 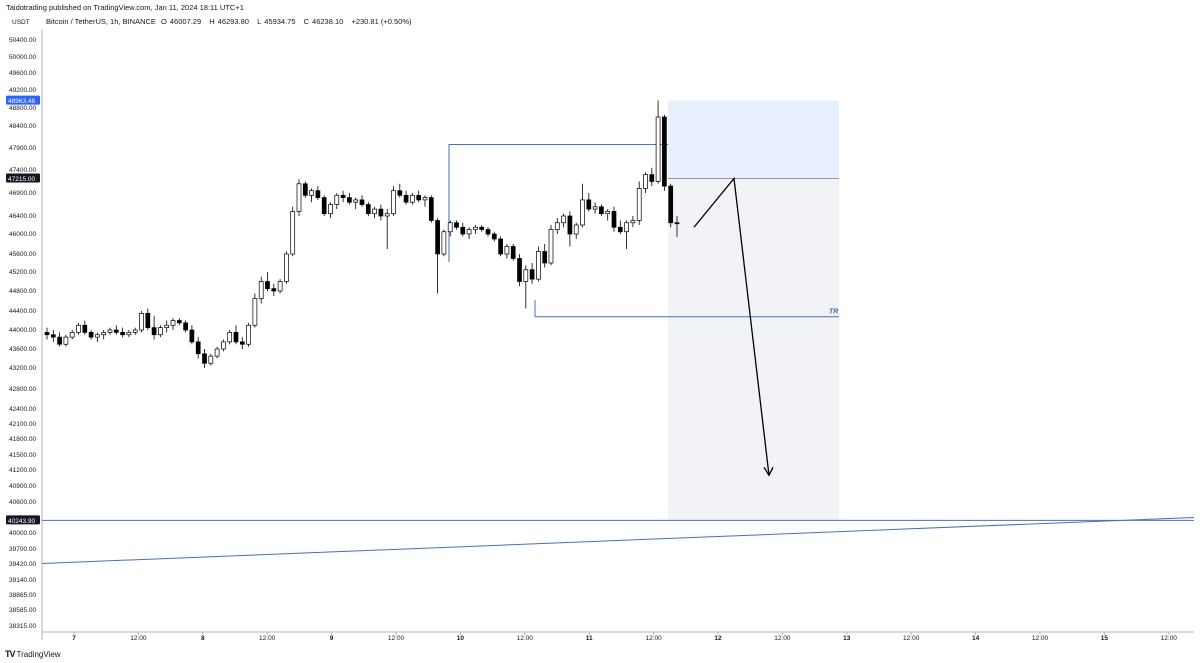 What do you see at coordinates (686, 309) in the screenshot?
I see `range-low-line` at bounding box center [686, 309].